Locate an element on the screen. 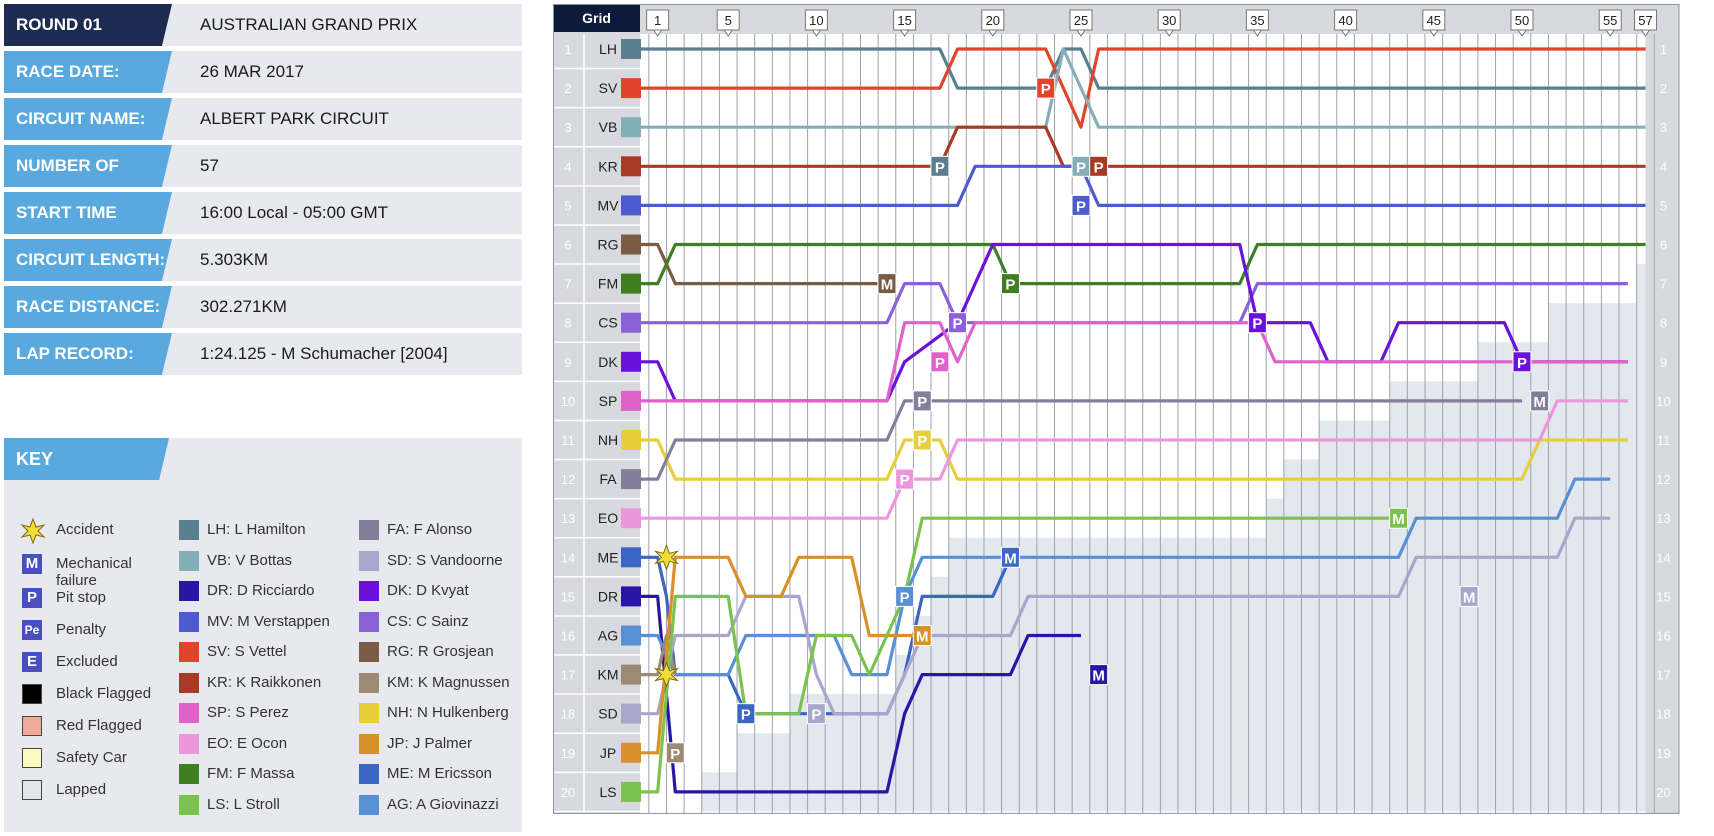 Image resolution: width=1714 pixels, height=836 pixels. info-label: RACE DISTANCE: is located at coordinates (88, 307).